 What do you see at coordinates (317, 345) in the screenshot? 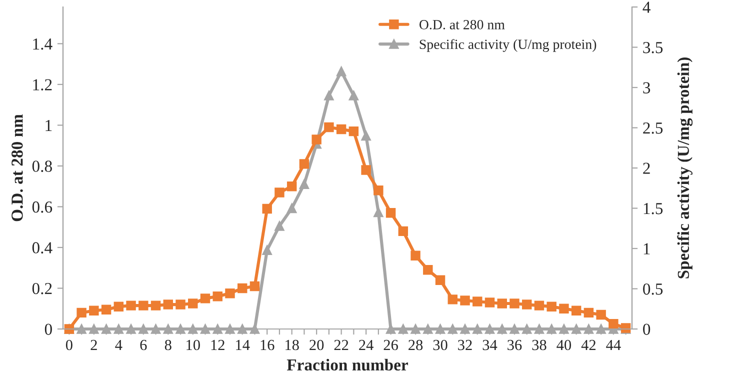
I see `x-tick-label: 20` at bounding box center [317, 345].